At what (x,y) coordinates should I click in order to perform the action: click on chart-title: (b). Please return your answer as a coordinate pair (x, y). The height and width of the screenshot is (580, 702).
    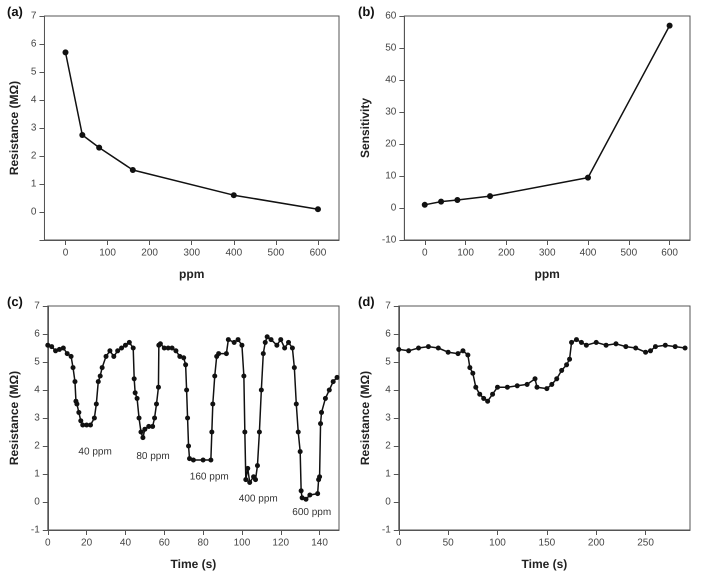
    Looking at the image, I should click on (366, 11).